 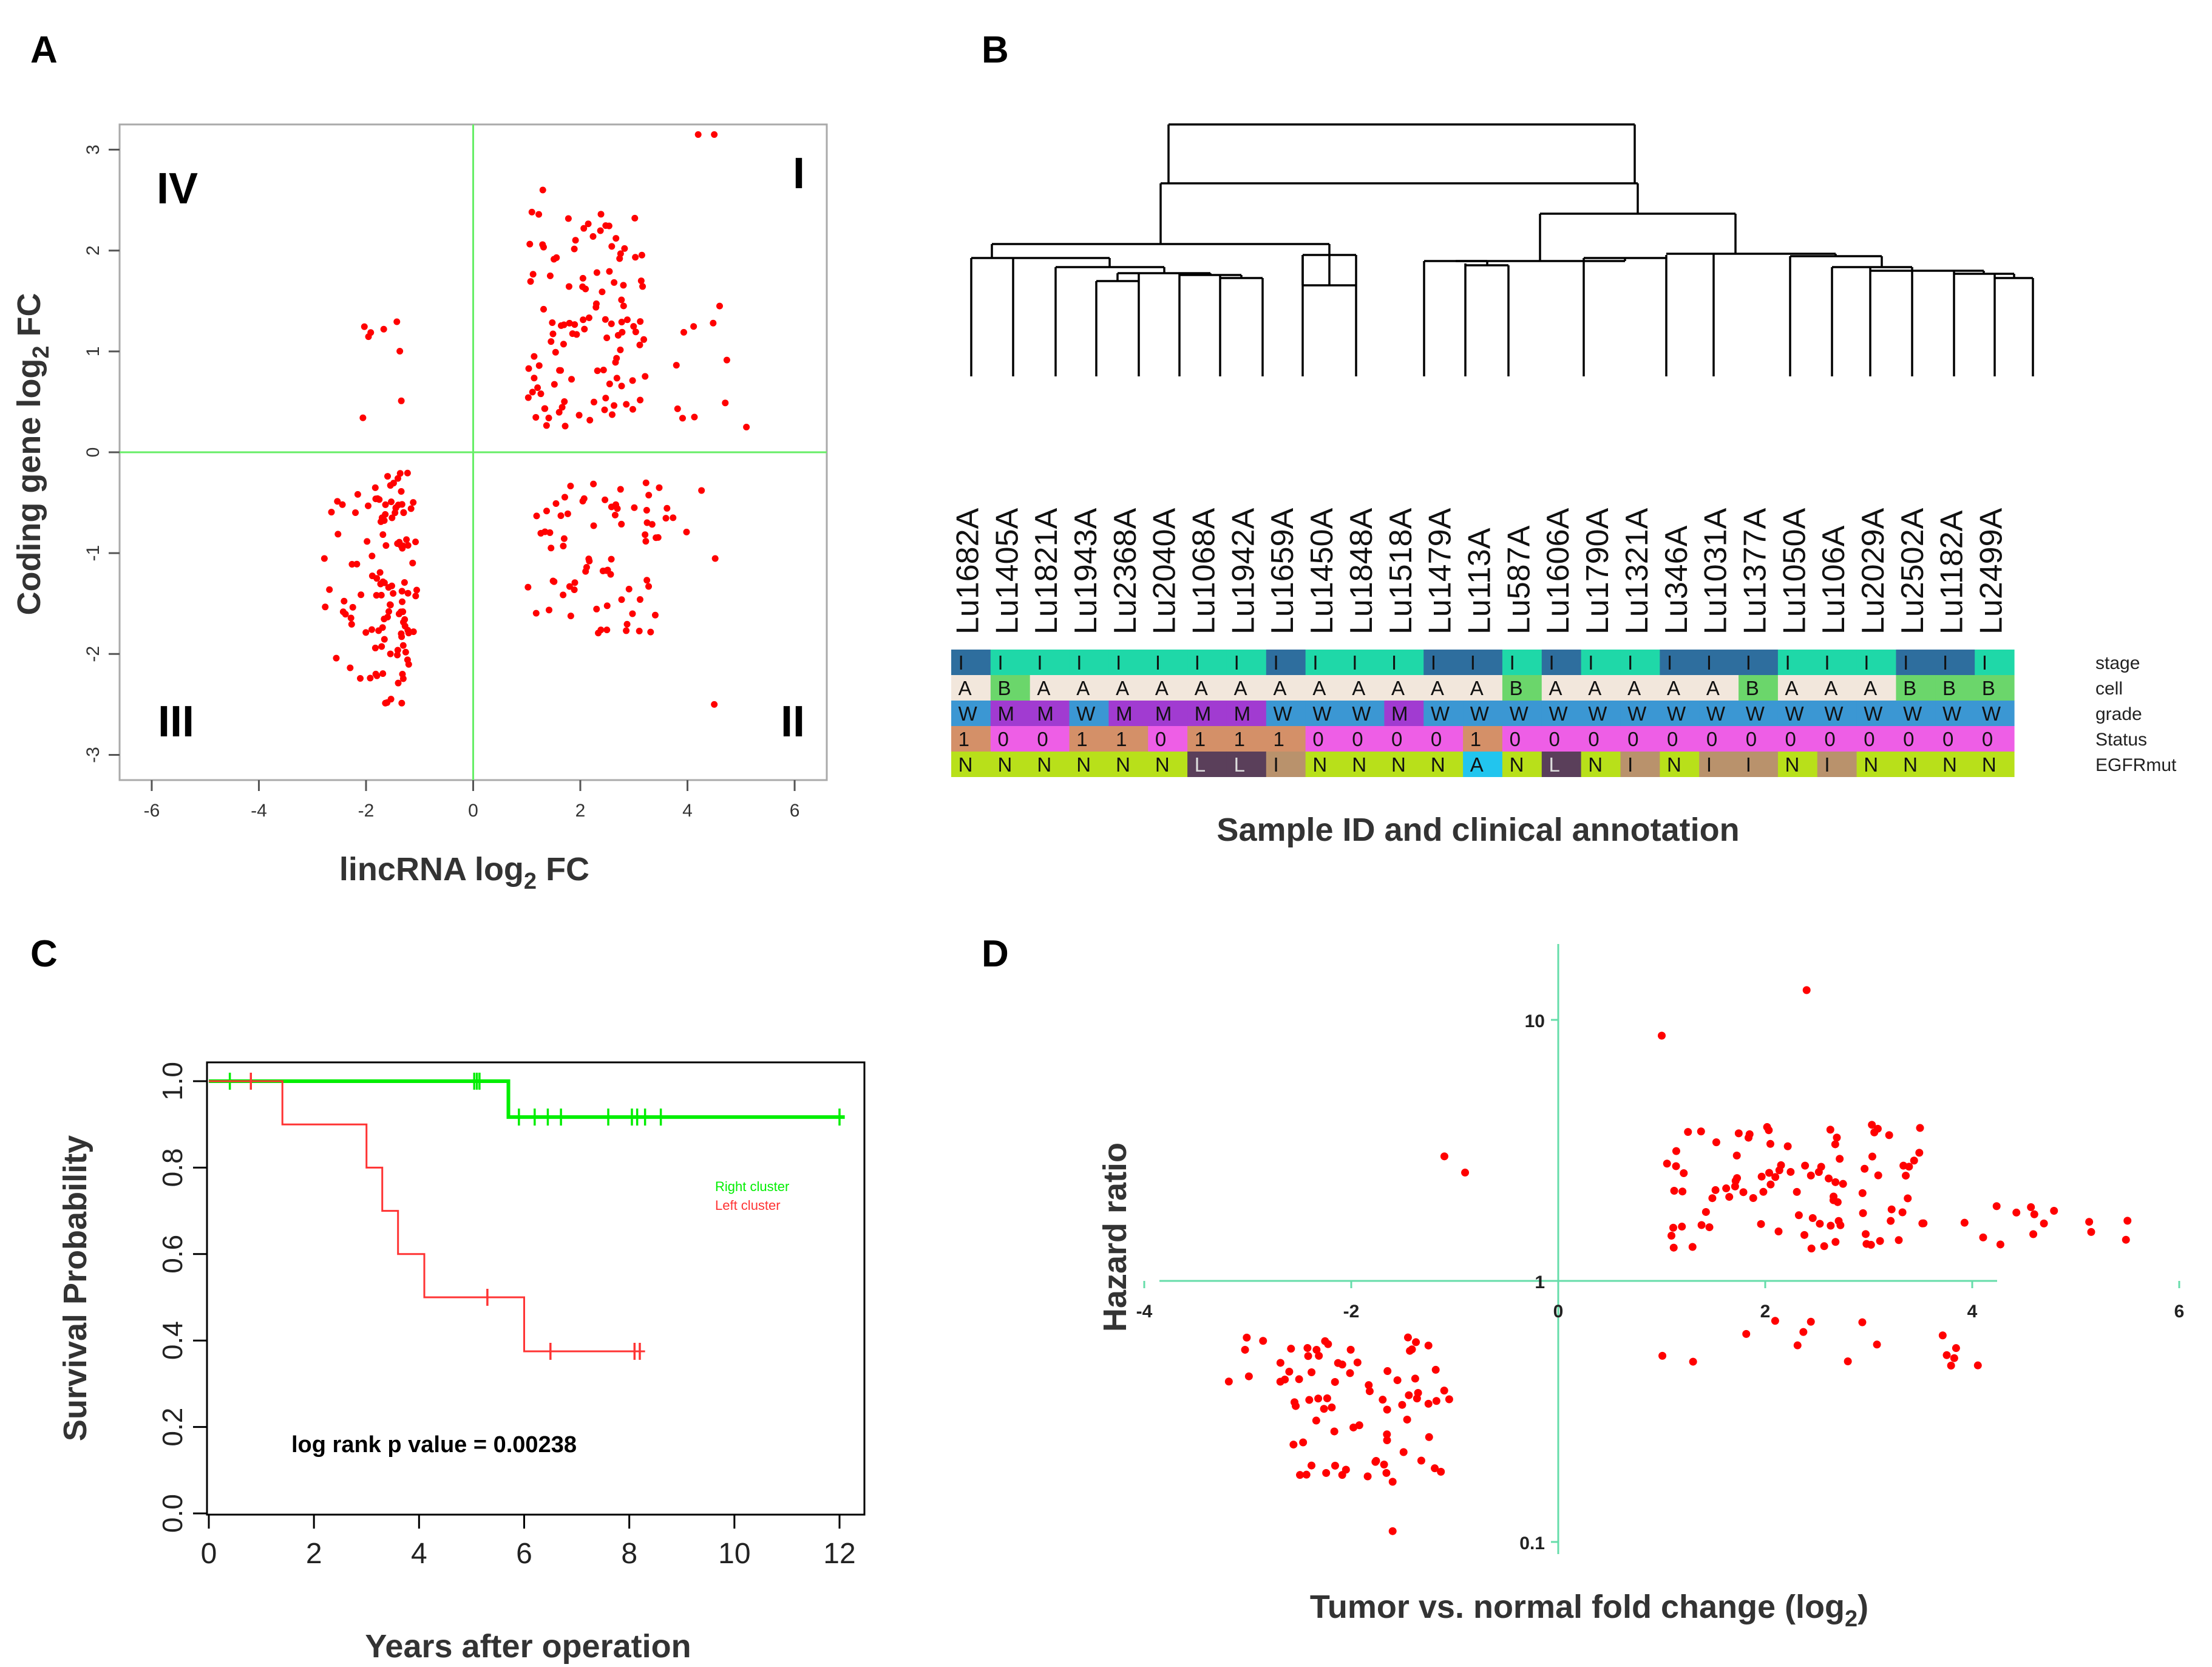 I want to click on panel-c-y-tick-label: 0.6, so click(x=172, y=1254).